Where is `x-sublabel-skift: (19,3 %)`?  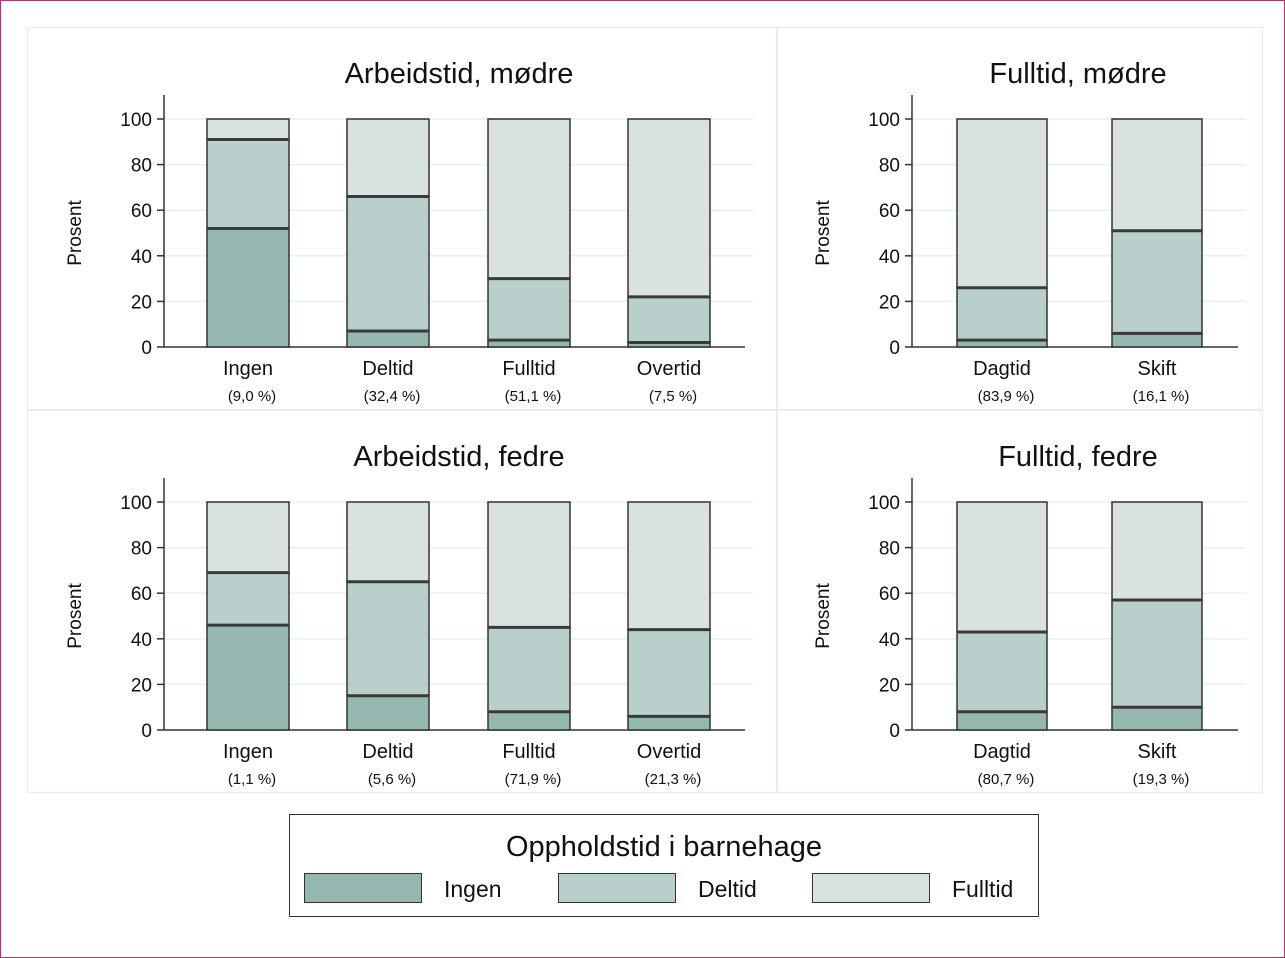
x-sublabel-skift: (19,3 %) is located at coordinates (1161, 779).